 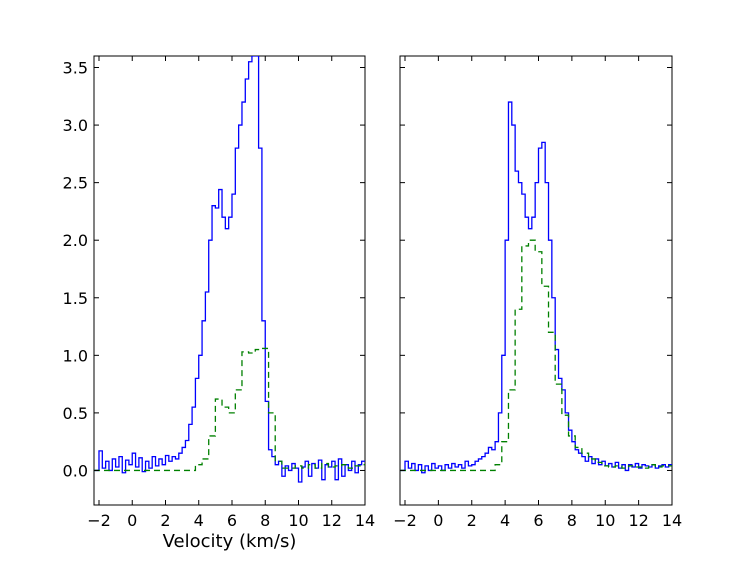 I want to click on left-y-tick-label: 1.5, so click(x=75, y=298).